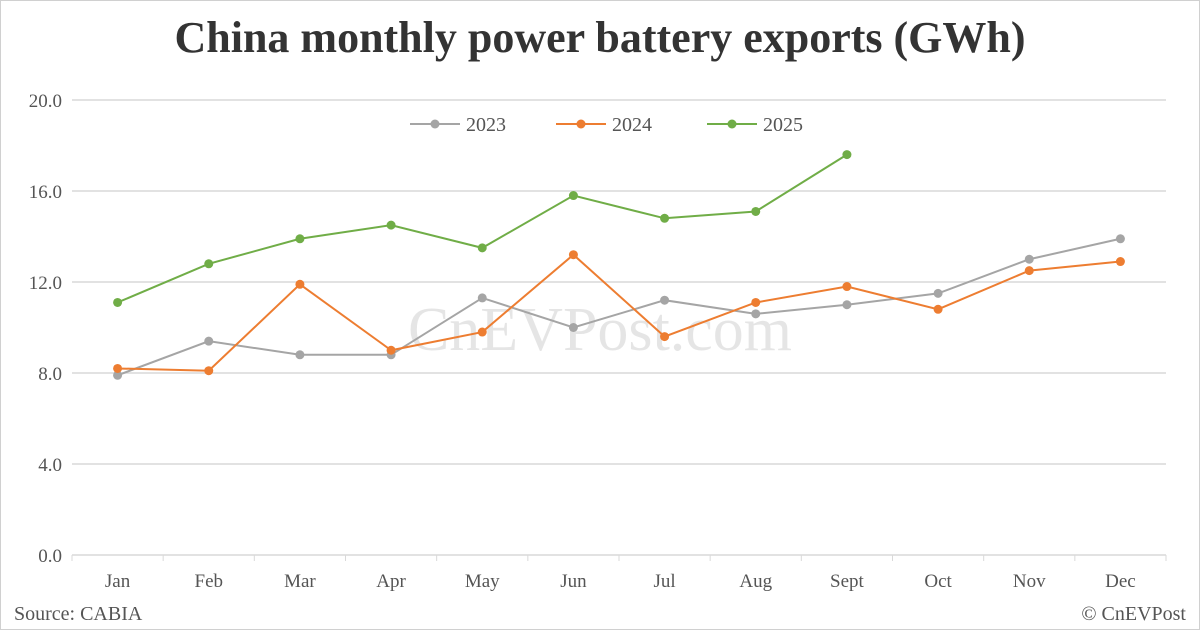  I want to click on y-tick-label: 4.0, so click(50, 465).